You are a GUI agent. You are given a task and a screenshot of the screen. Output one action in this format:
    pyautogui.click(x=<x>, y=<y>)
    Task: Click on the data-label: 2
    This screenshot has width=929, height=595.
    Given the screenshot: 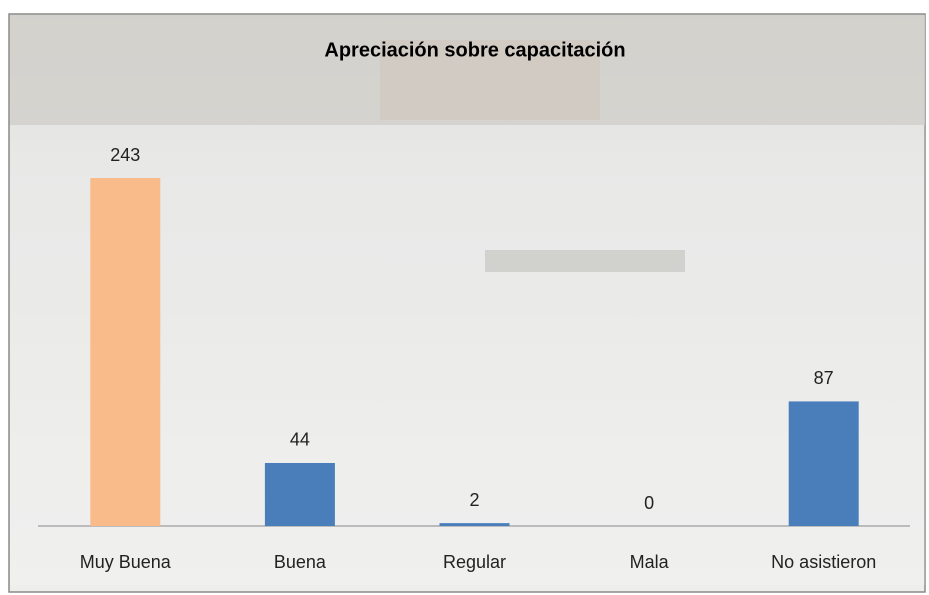 What is the action you would take?
    pyautogui.click(x=474, y=500)
    